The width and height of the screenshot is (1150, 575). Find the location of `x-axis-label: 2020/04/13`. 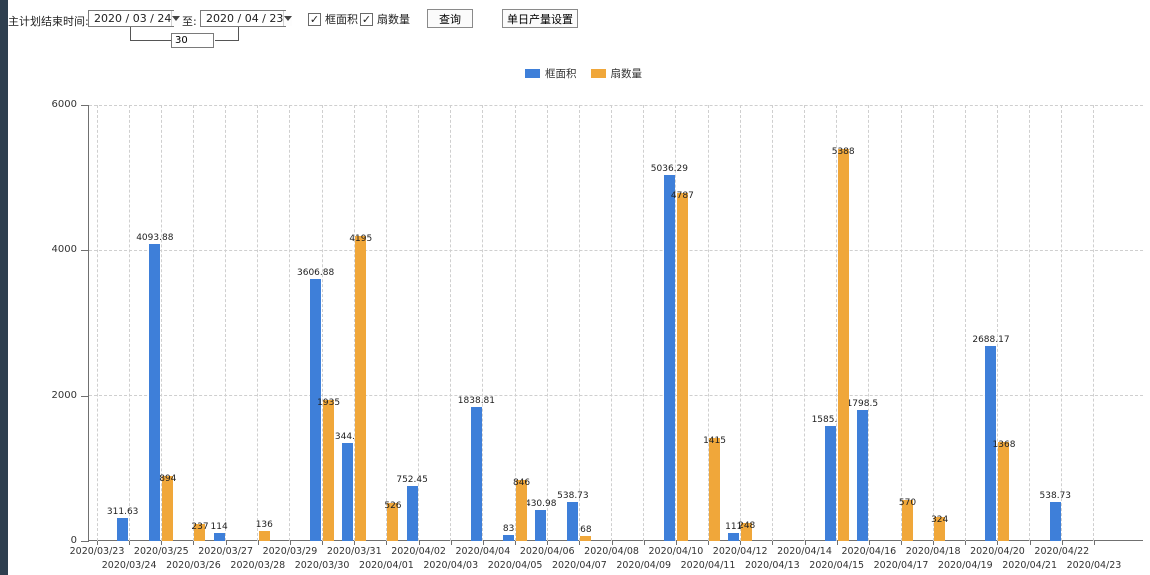

x-axis-label: 2020/04/13 is located at coordinates (772, 565).